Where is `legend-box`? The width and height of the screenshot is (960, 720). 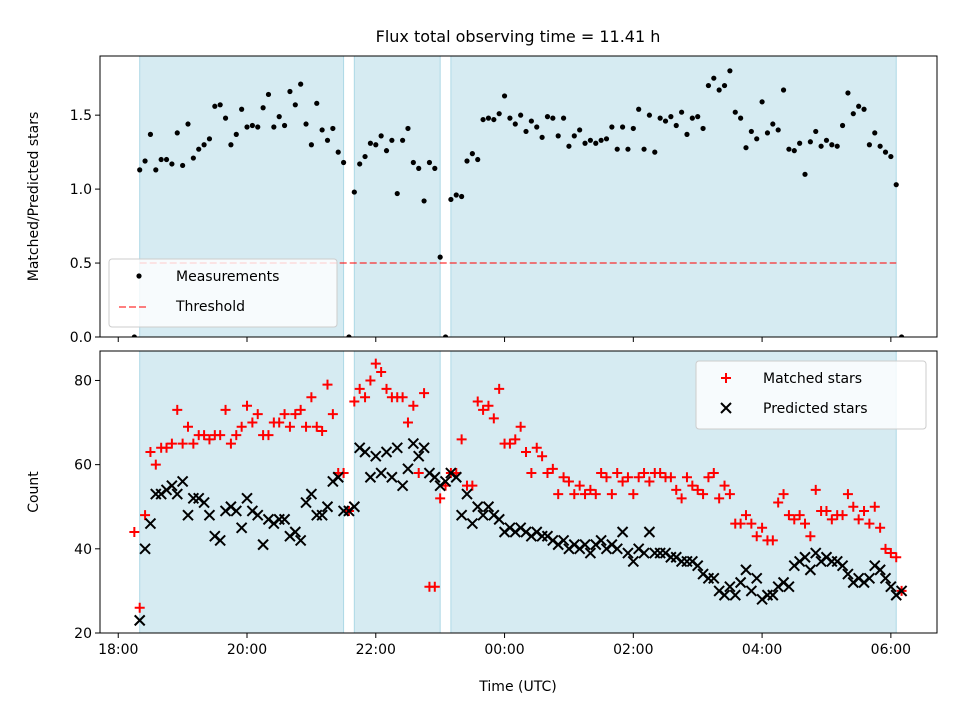 legend-box is located at coordinates (223, 293).